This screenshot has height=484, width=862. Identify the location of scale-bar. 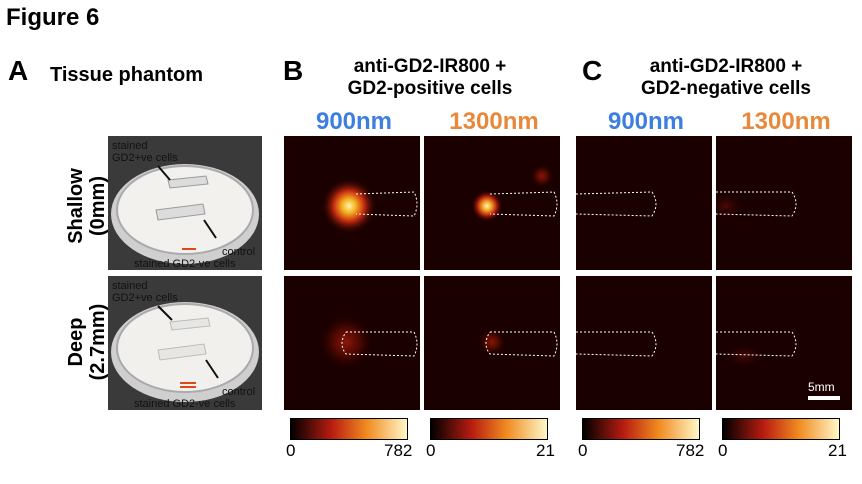
(824, 398).